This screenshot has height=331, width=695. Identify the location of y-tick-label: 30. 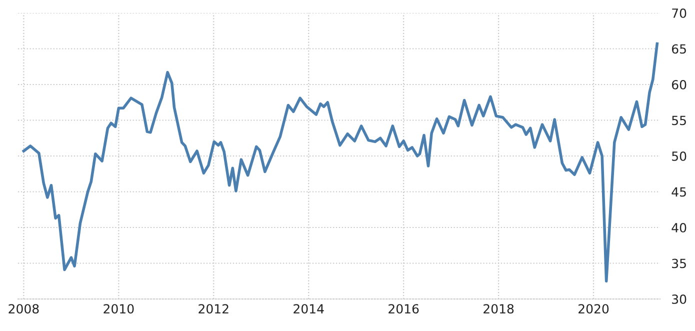
(679, 299).